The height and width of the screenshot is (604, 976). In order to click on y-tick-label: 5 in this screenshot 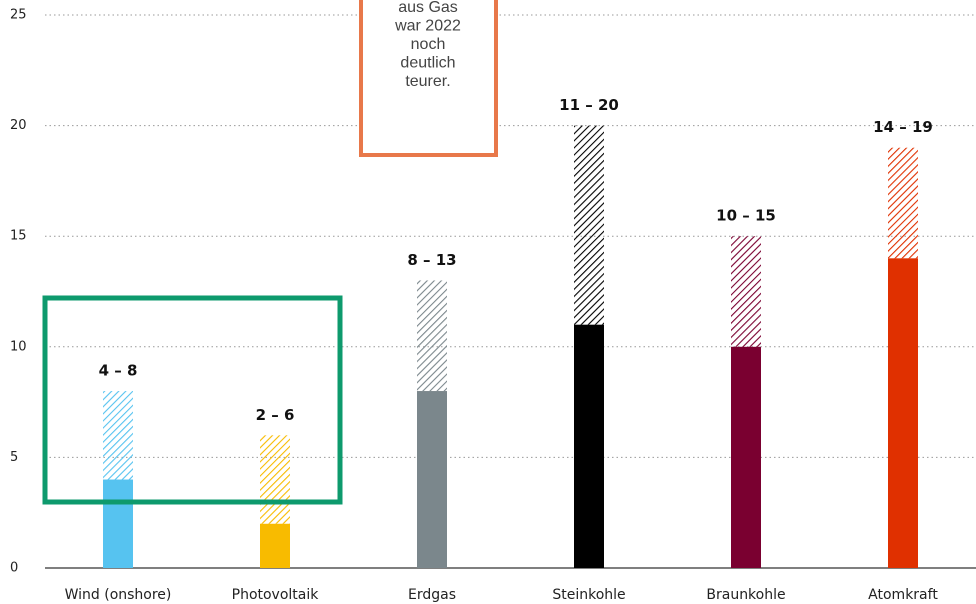, I will do `click(14, 457)`.